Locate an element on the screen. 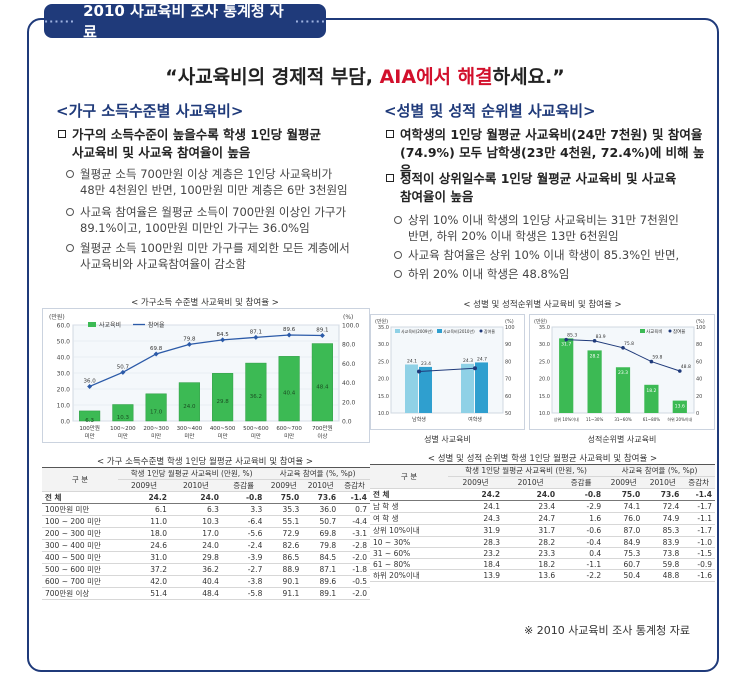 The width and height of the screenshot is (730, 681). table-row: 300 ~ 400 미만 24.6 24.0 -2.4 82.6 79.8 -2.8 is located at coordinates (206, 545).